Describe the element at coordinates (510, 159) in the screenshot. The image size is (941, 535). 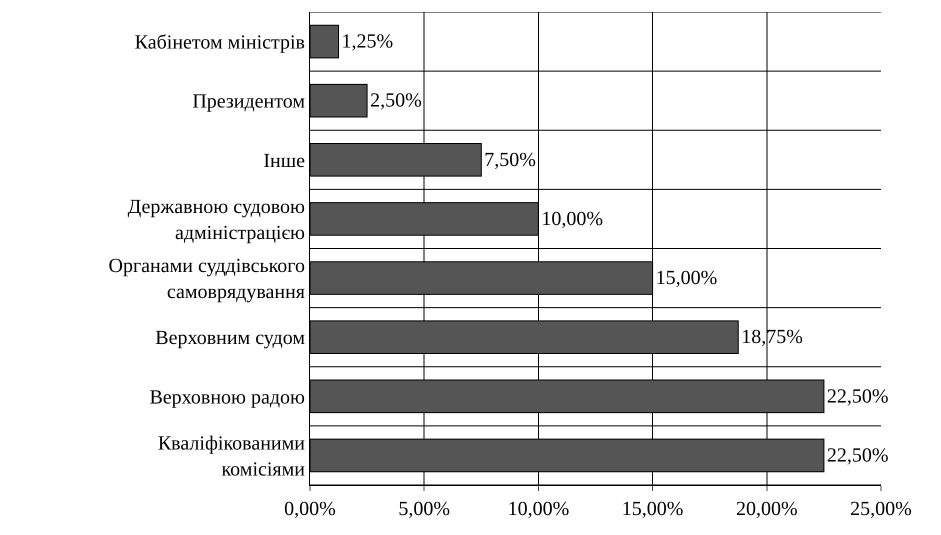
I see `data-label: 7,50%` at that location.